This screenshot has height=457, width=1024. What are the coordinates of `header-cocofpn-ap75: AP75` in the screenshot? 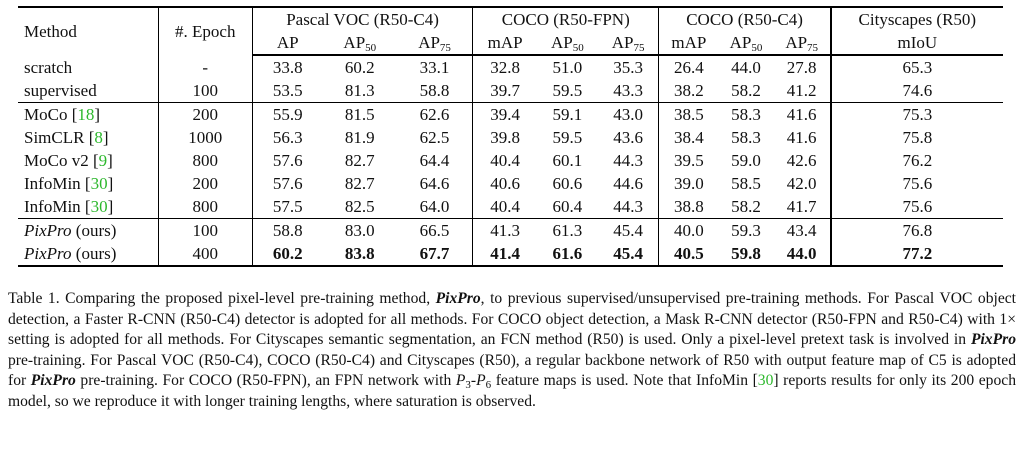 It's located at (628, 43).